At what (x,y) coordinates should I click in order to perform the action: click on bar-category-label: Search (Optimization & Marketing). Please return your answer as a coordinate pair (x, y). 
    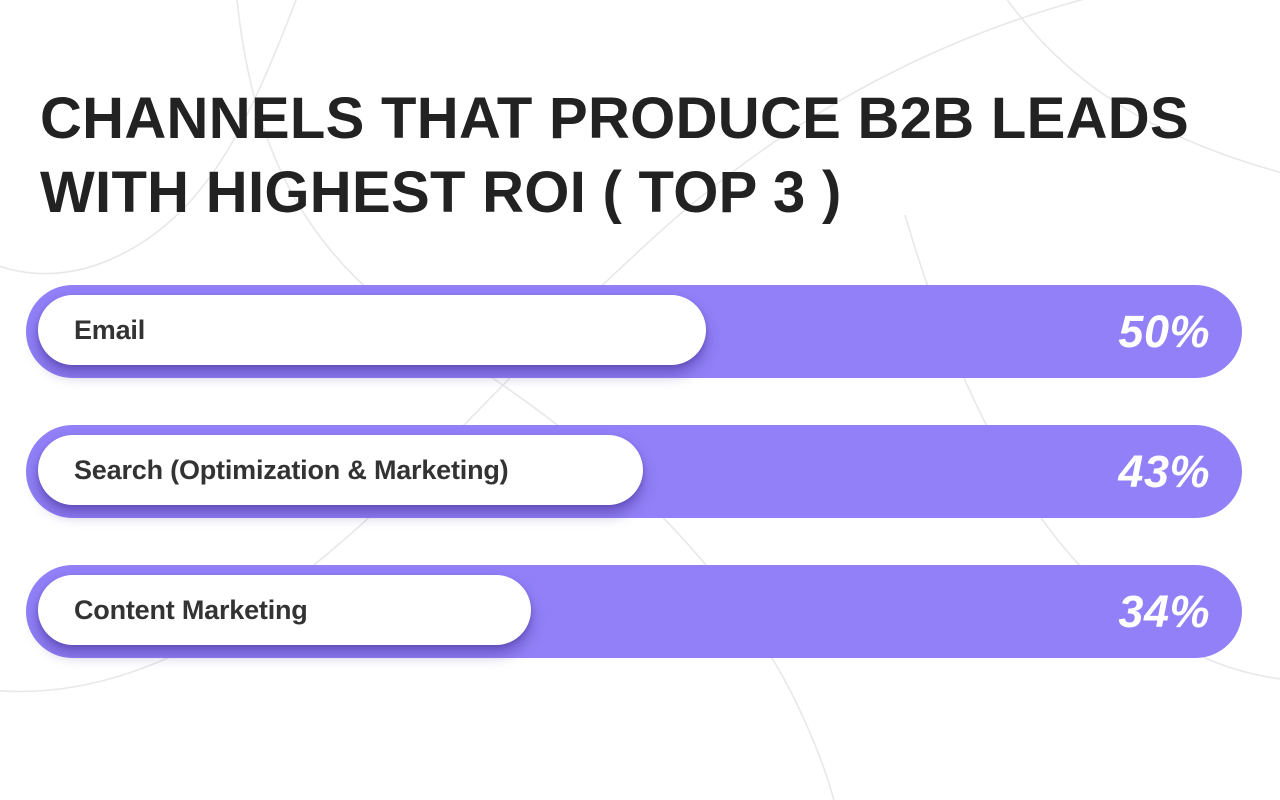
    Looking at the image, I should click on (291, 469).